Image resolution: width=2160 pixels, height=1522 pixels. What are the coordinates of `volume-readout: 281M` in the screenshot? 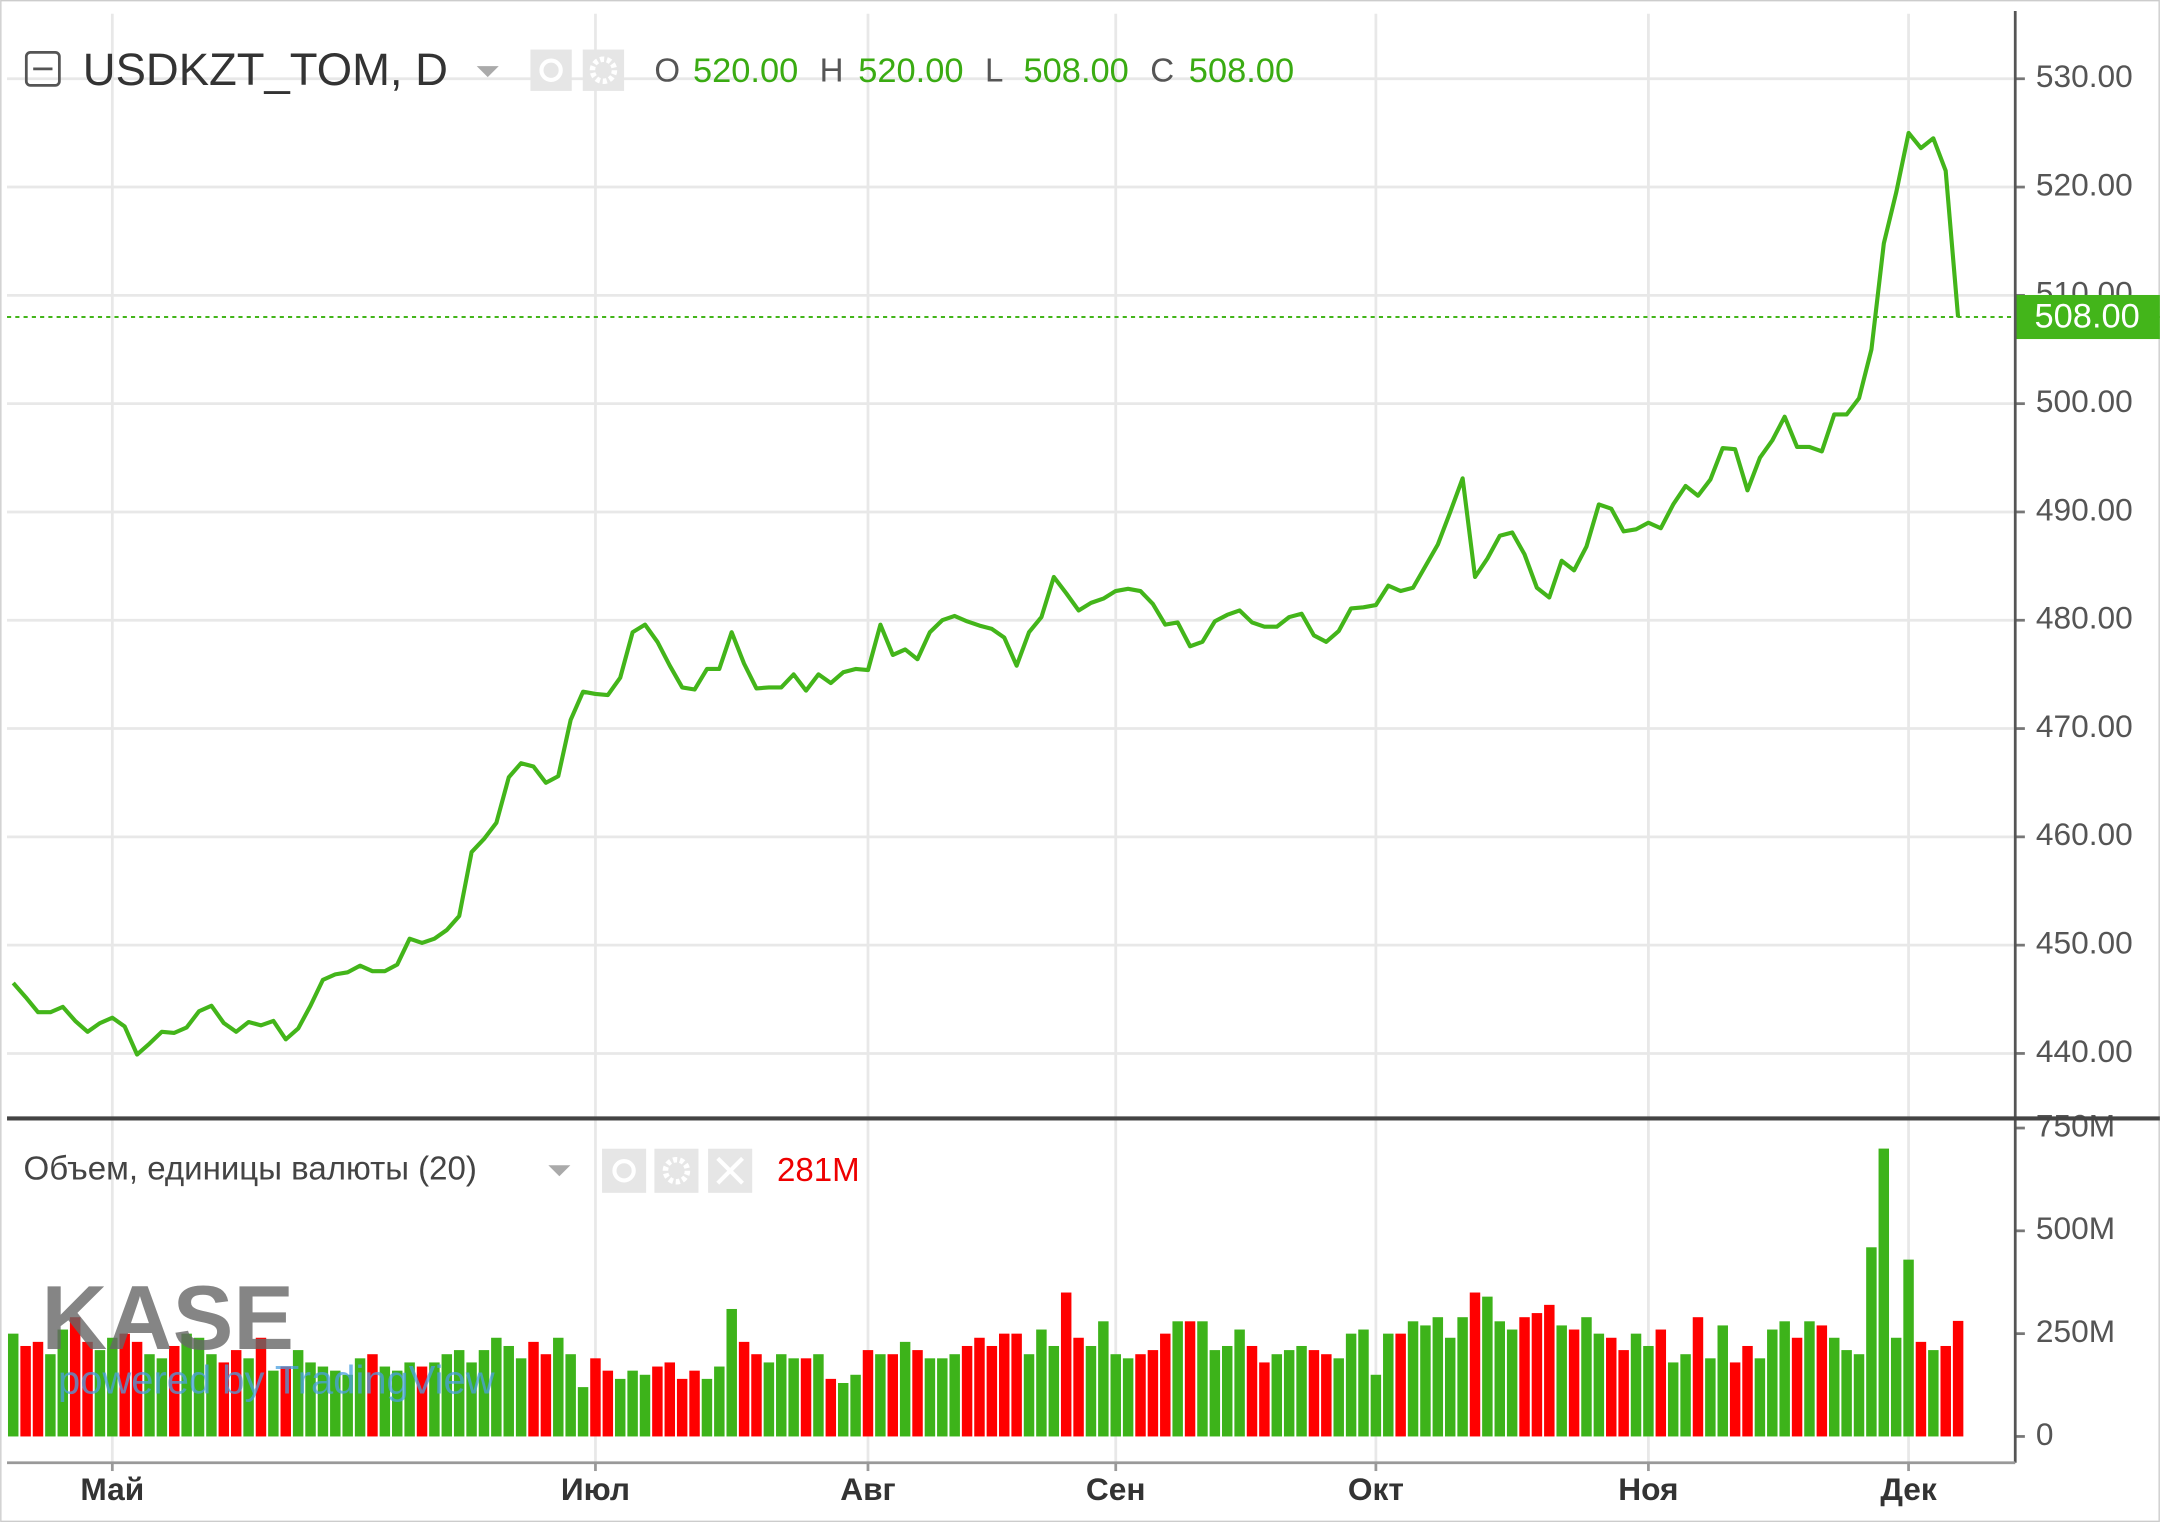 It's located at (818, 1170).